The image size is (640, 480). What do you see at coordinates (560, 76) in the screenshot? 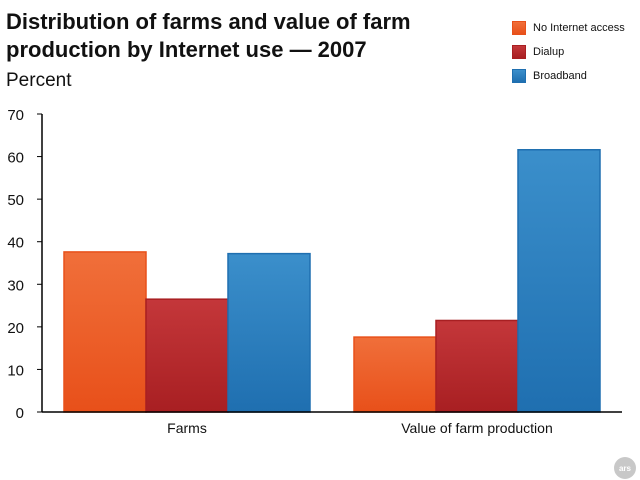
I see `legend-label-broadband: Broadband` at bounding box center [560, 76].